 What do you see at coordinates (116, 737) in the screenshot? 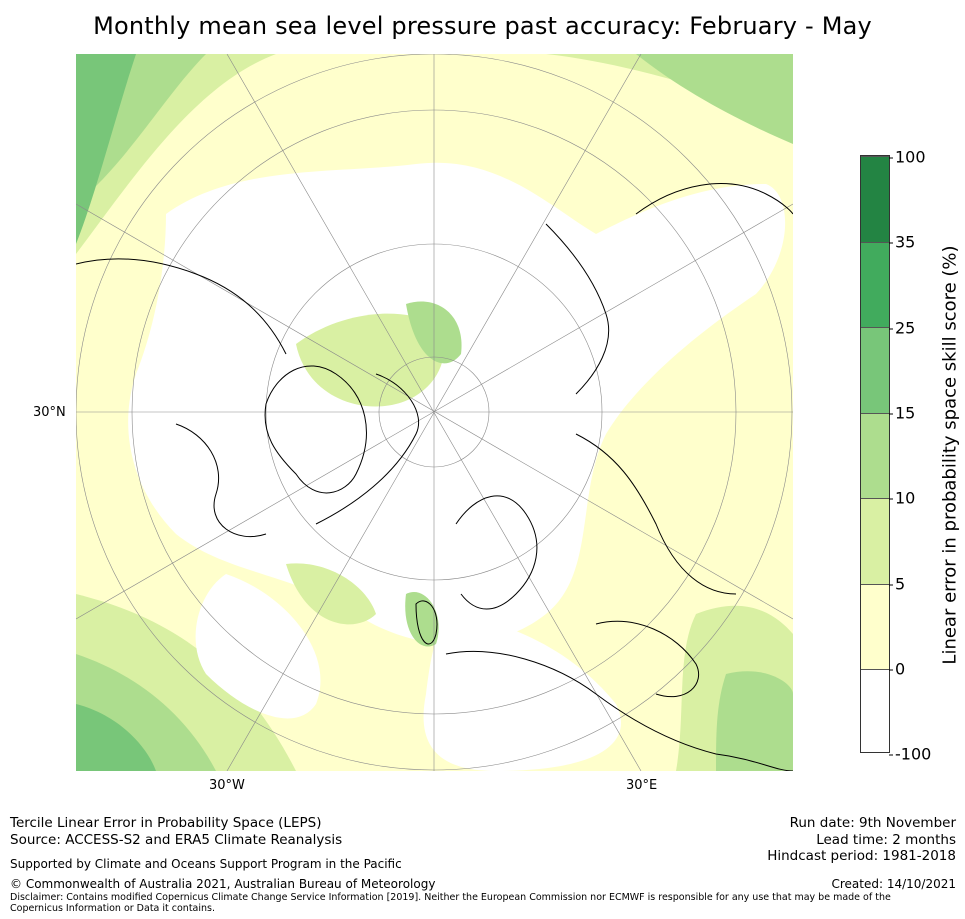
I see `skill-zone-15-25-south-west` at bounding box center [116, 737].